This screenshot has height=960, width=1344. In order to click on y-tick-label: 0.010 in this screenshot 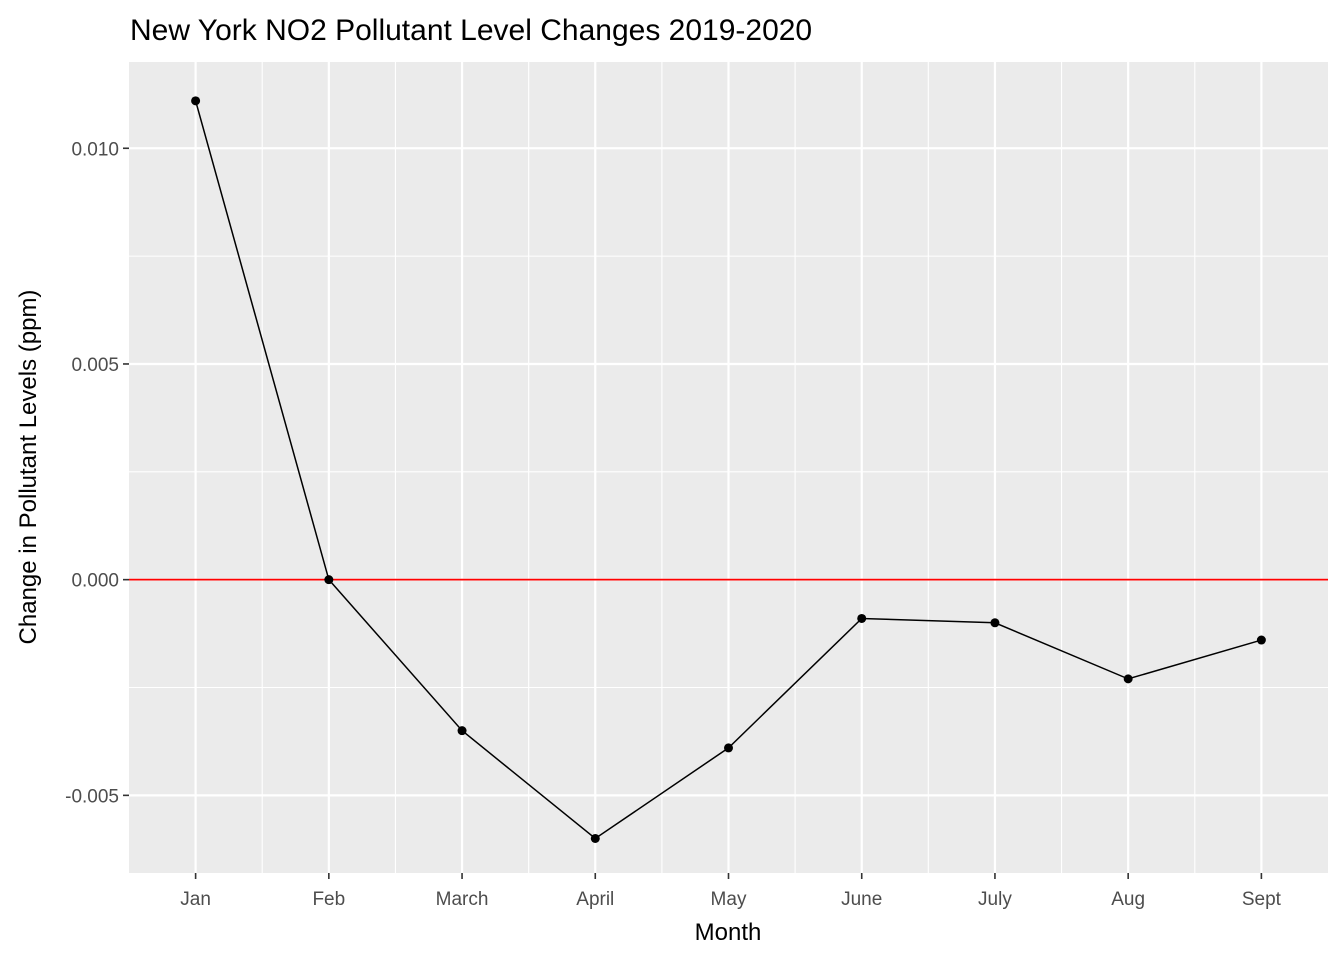, I will do `click(95, 149)`.